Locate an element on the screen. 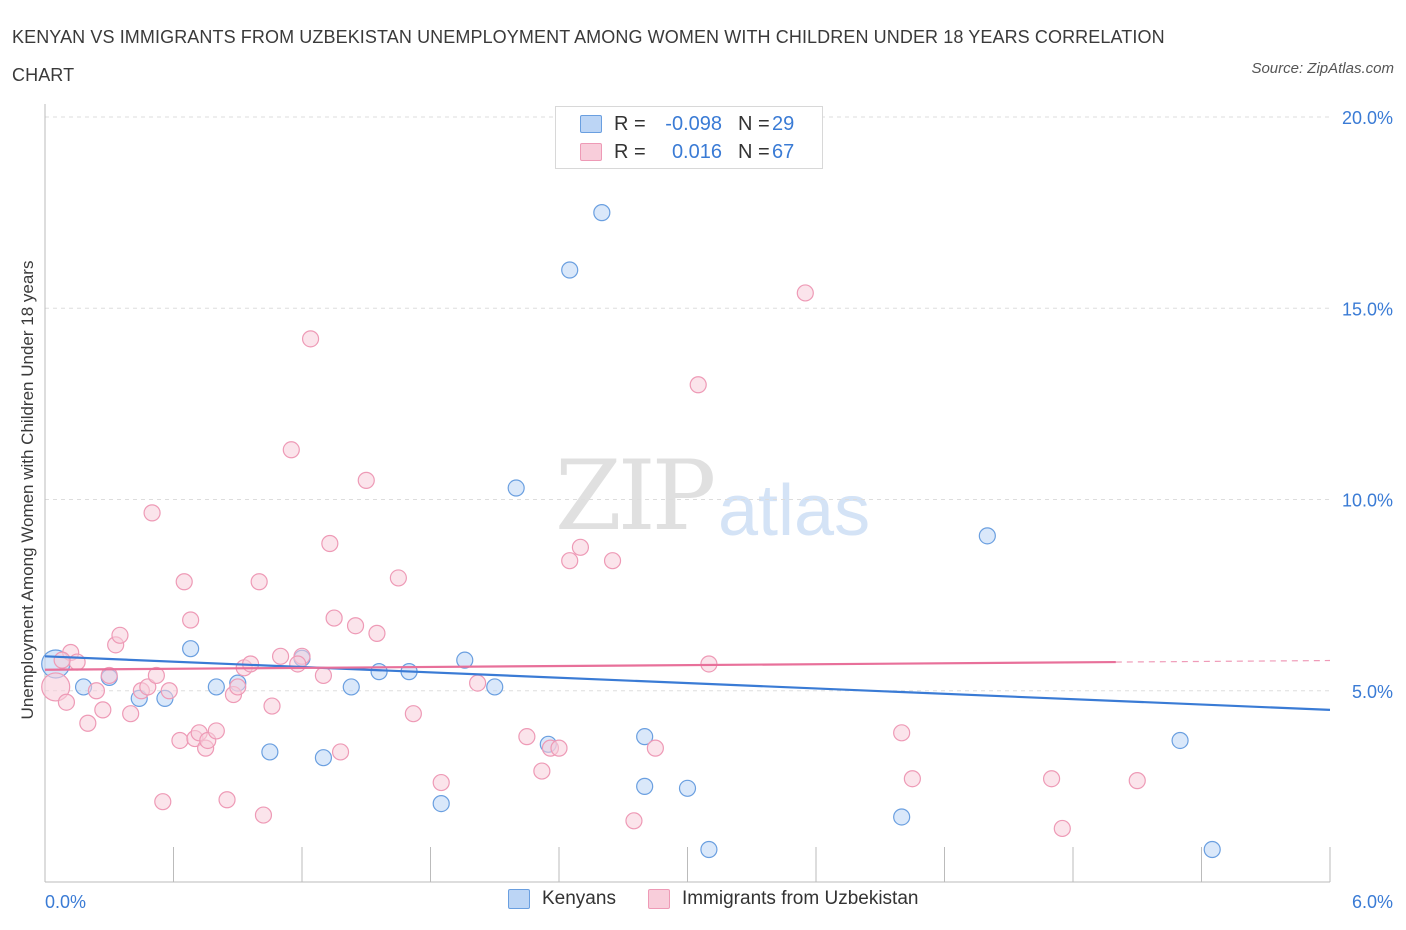  trendline-uzbekistan is located at coordinates (580, 665).